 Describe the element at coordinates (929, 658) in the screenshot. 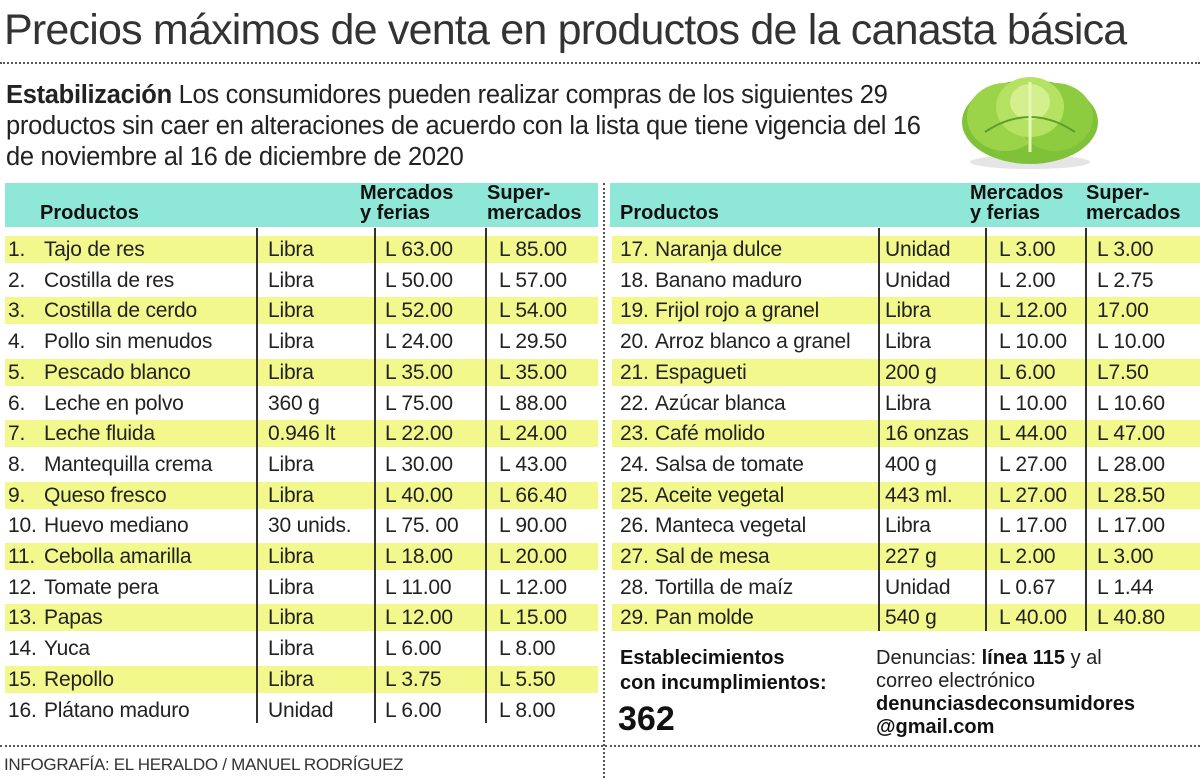

I see `complaints-prefix: Denuncias:` at that location.